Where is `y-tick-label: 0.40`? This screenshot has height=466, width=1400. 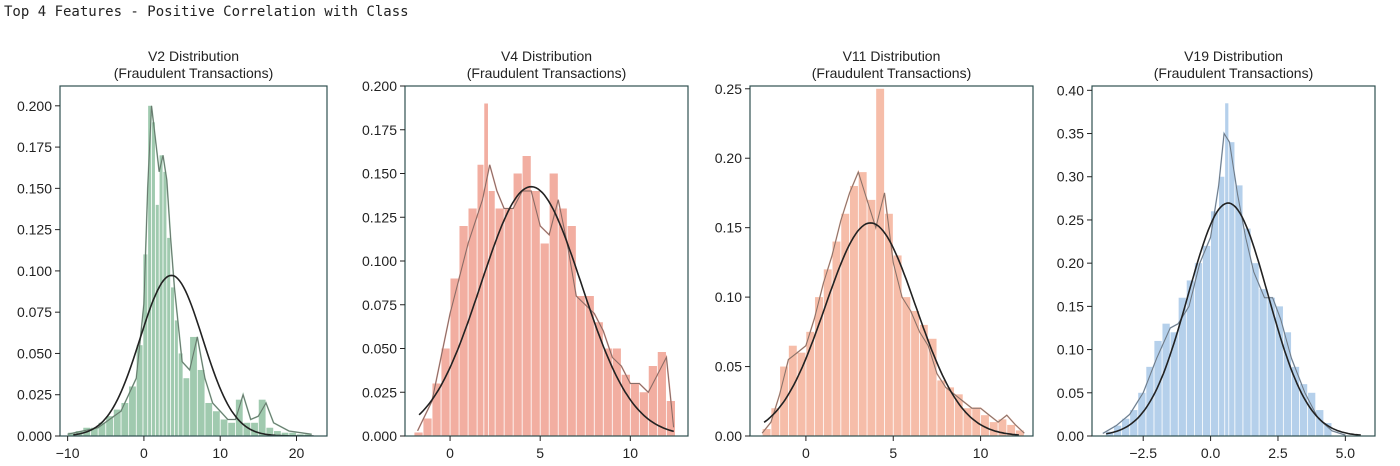 y-tick-label: 0.40 is located at coordinates (1070, 90).